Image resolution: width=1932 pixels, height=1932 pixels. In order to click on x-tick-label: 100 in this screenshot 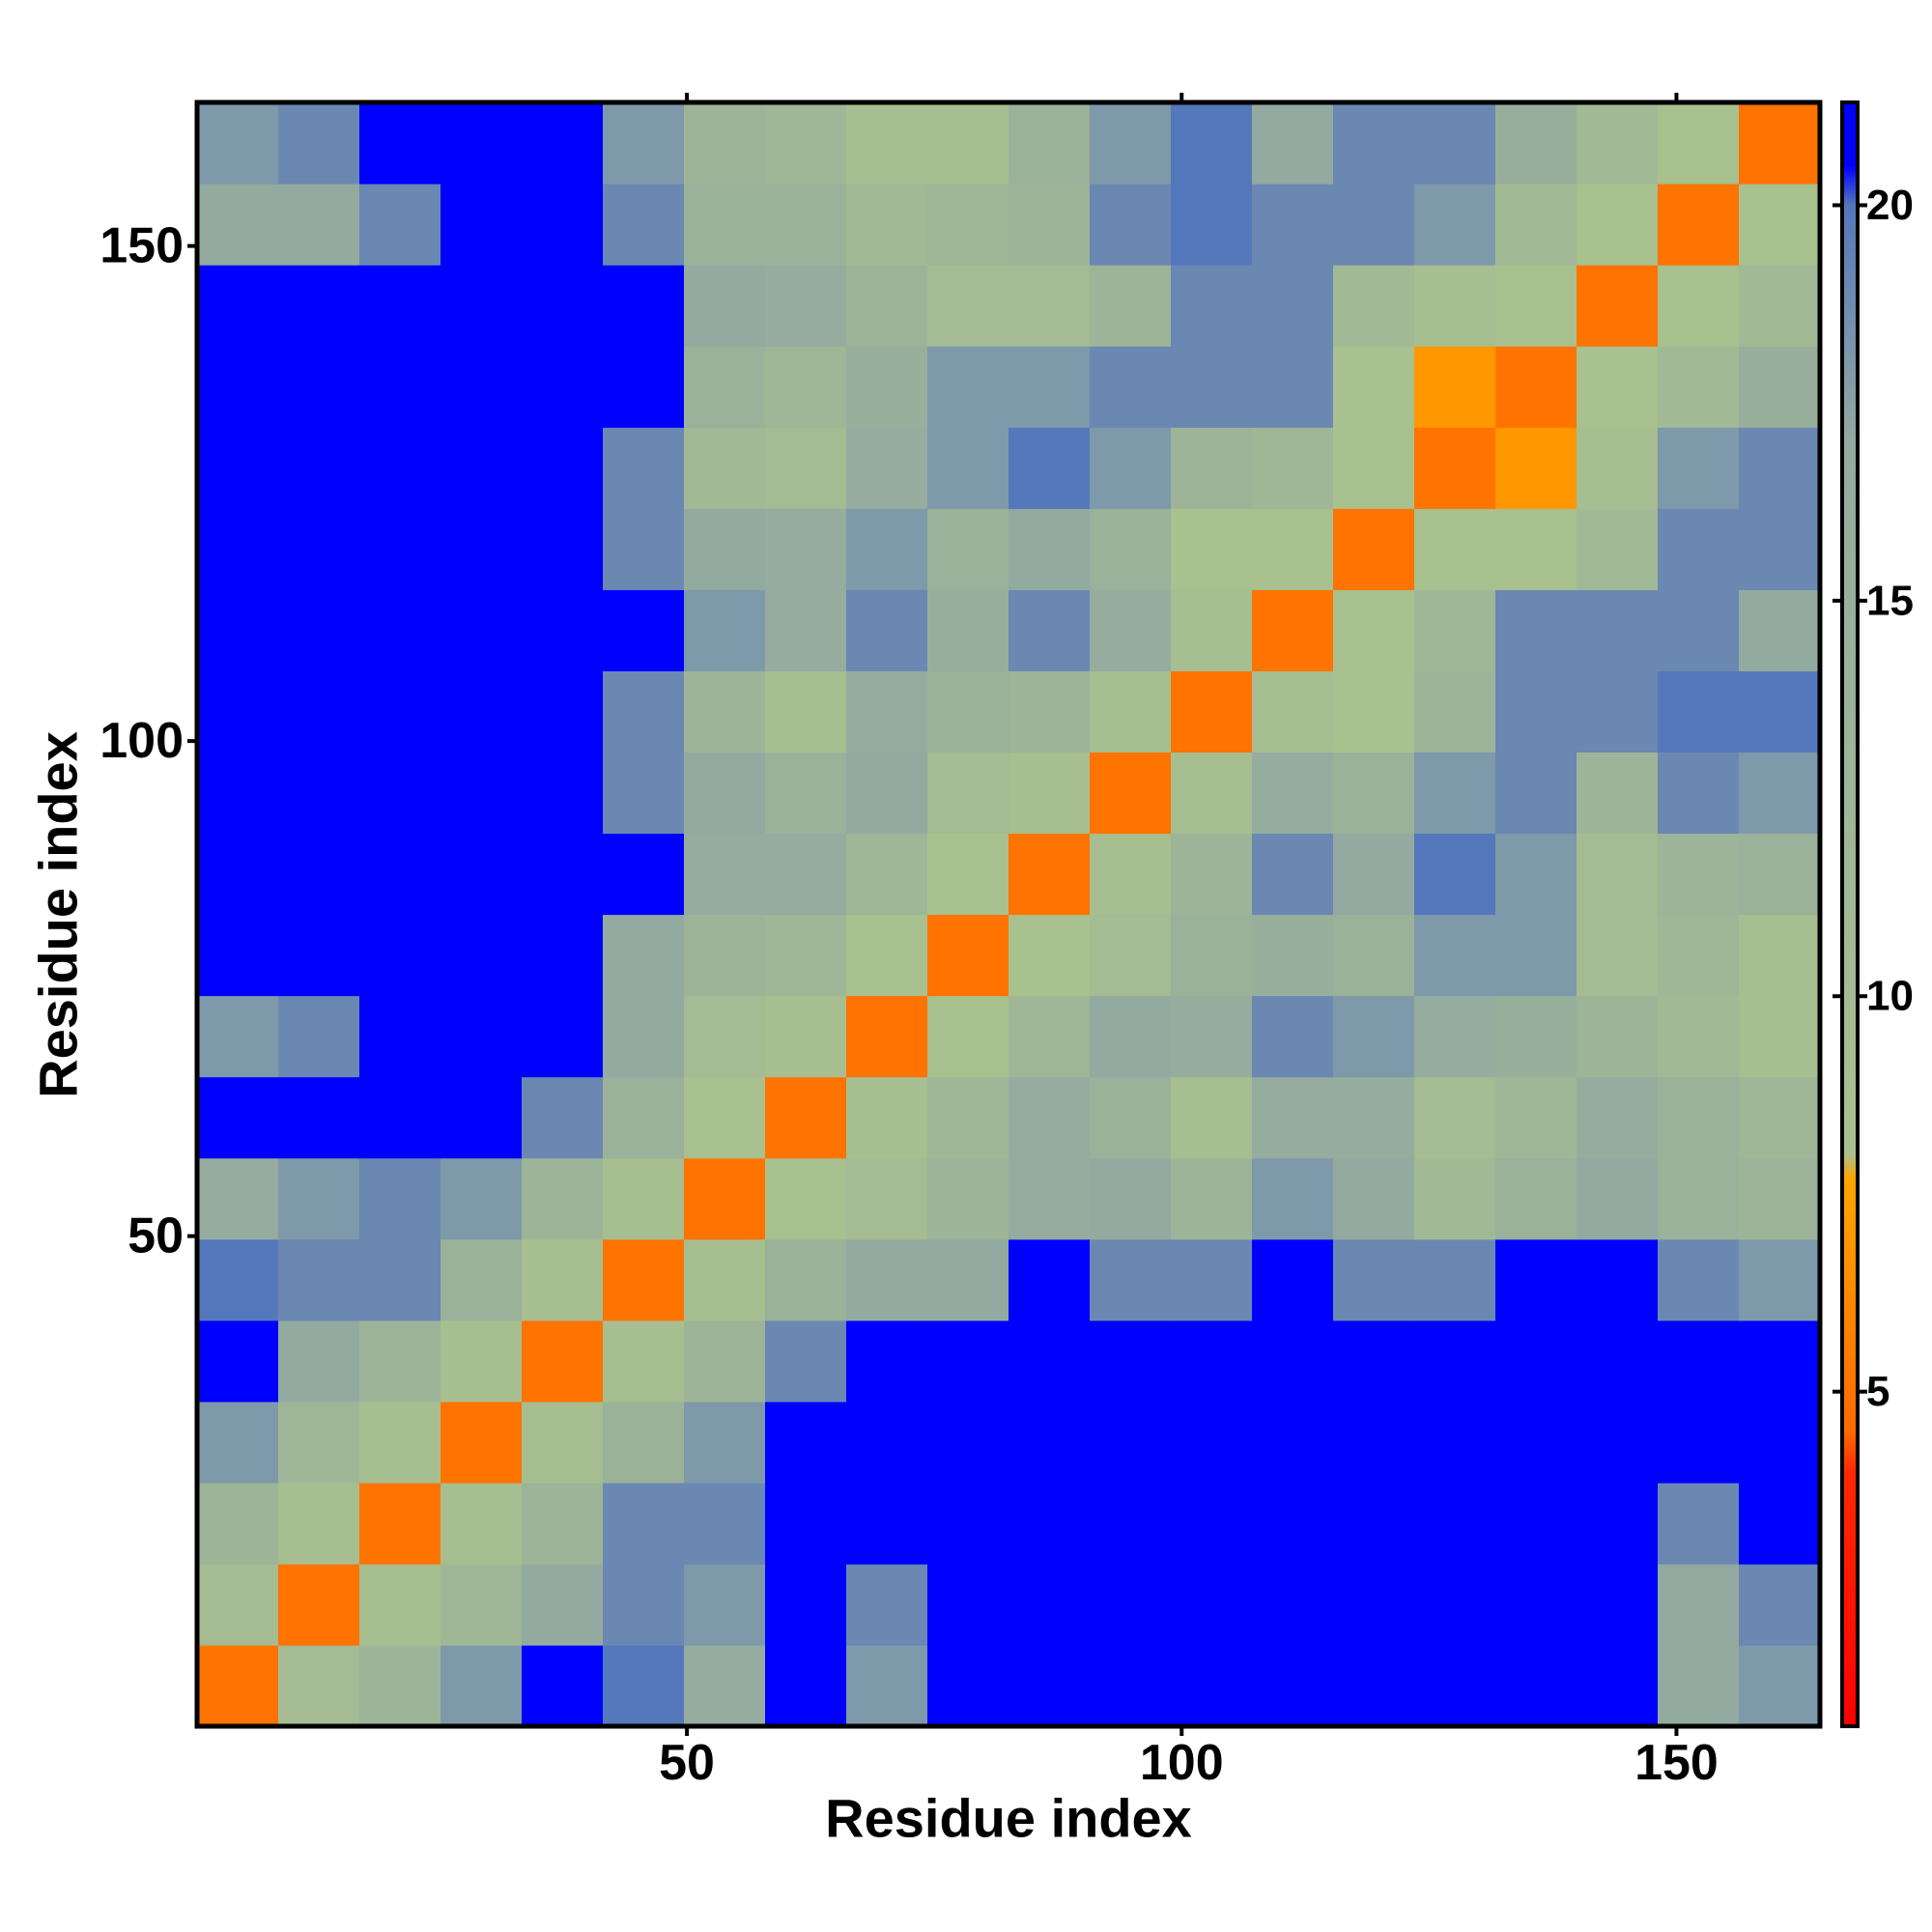, I will do `click(1182, 1763)`.